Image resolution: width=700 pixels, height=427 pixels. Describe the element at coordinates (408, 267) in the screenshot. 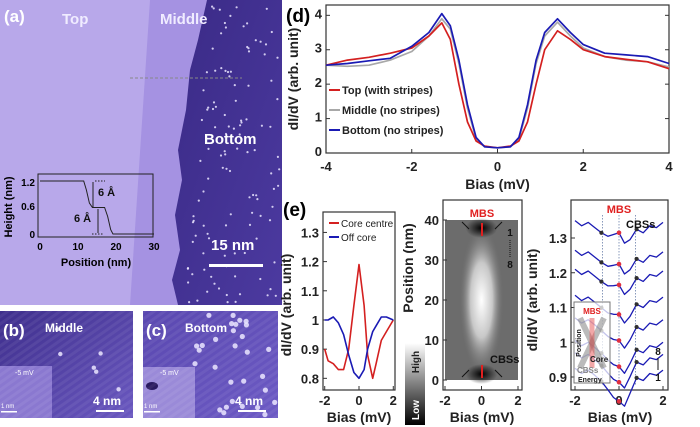

I see `y-axis-label: Position (nm)` at that location.